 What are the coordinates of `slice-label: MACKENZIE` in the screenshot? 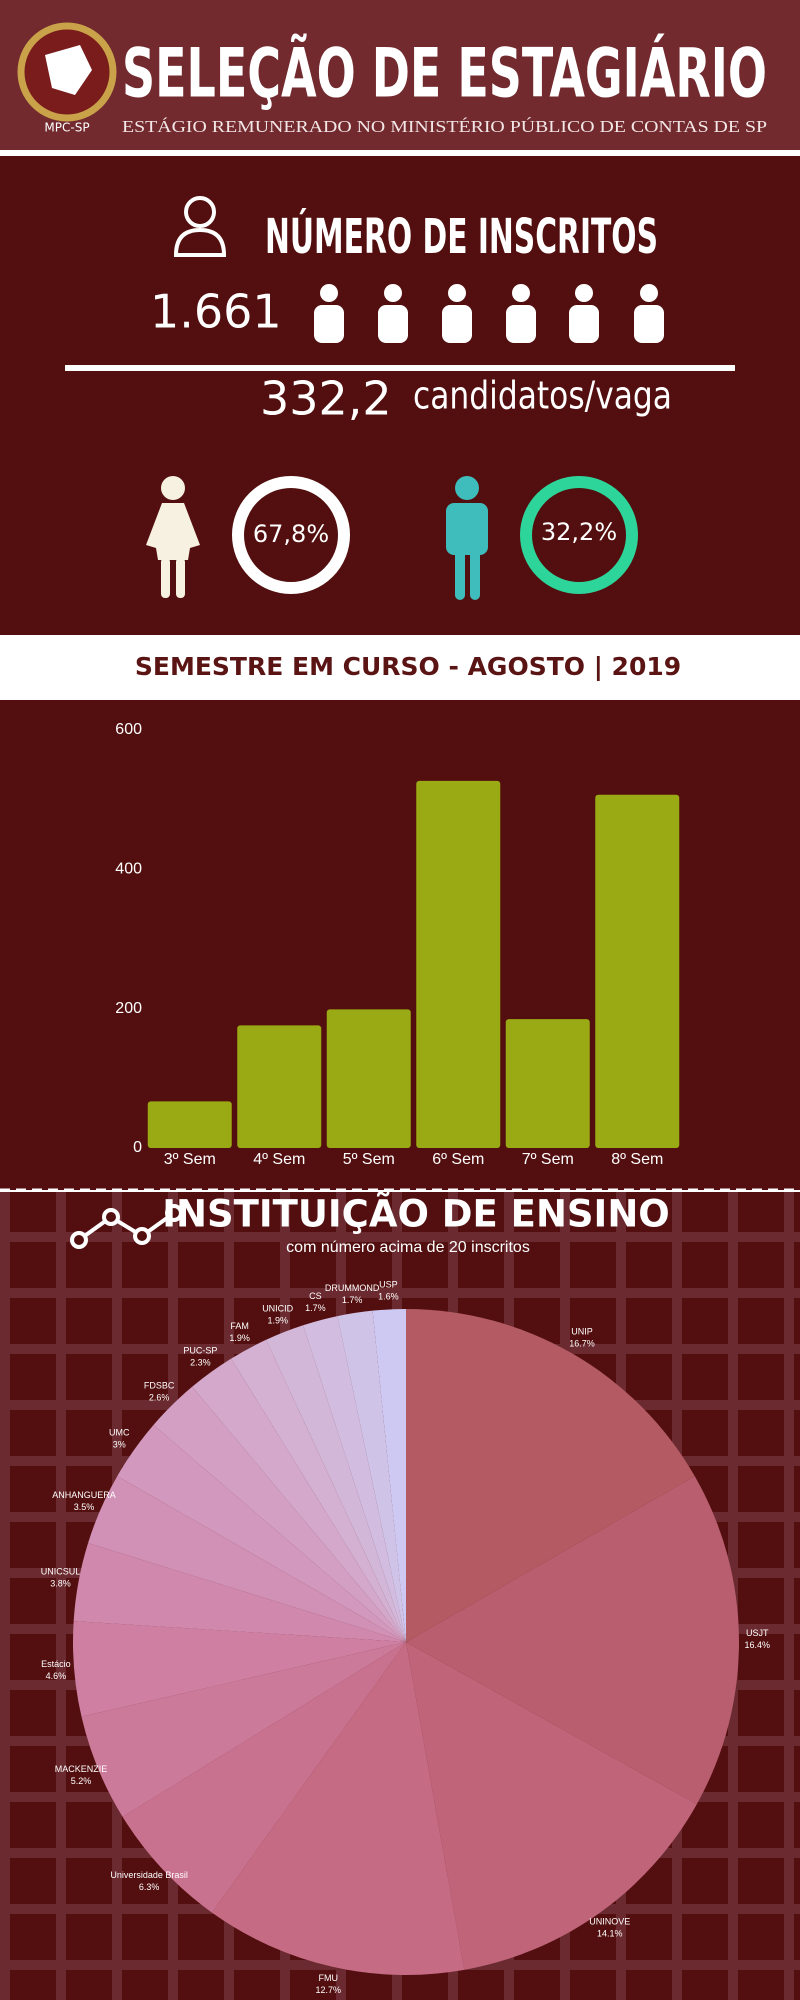 It's located at (81, 1769).